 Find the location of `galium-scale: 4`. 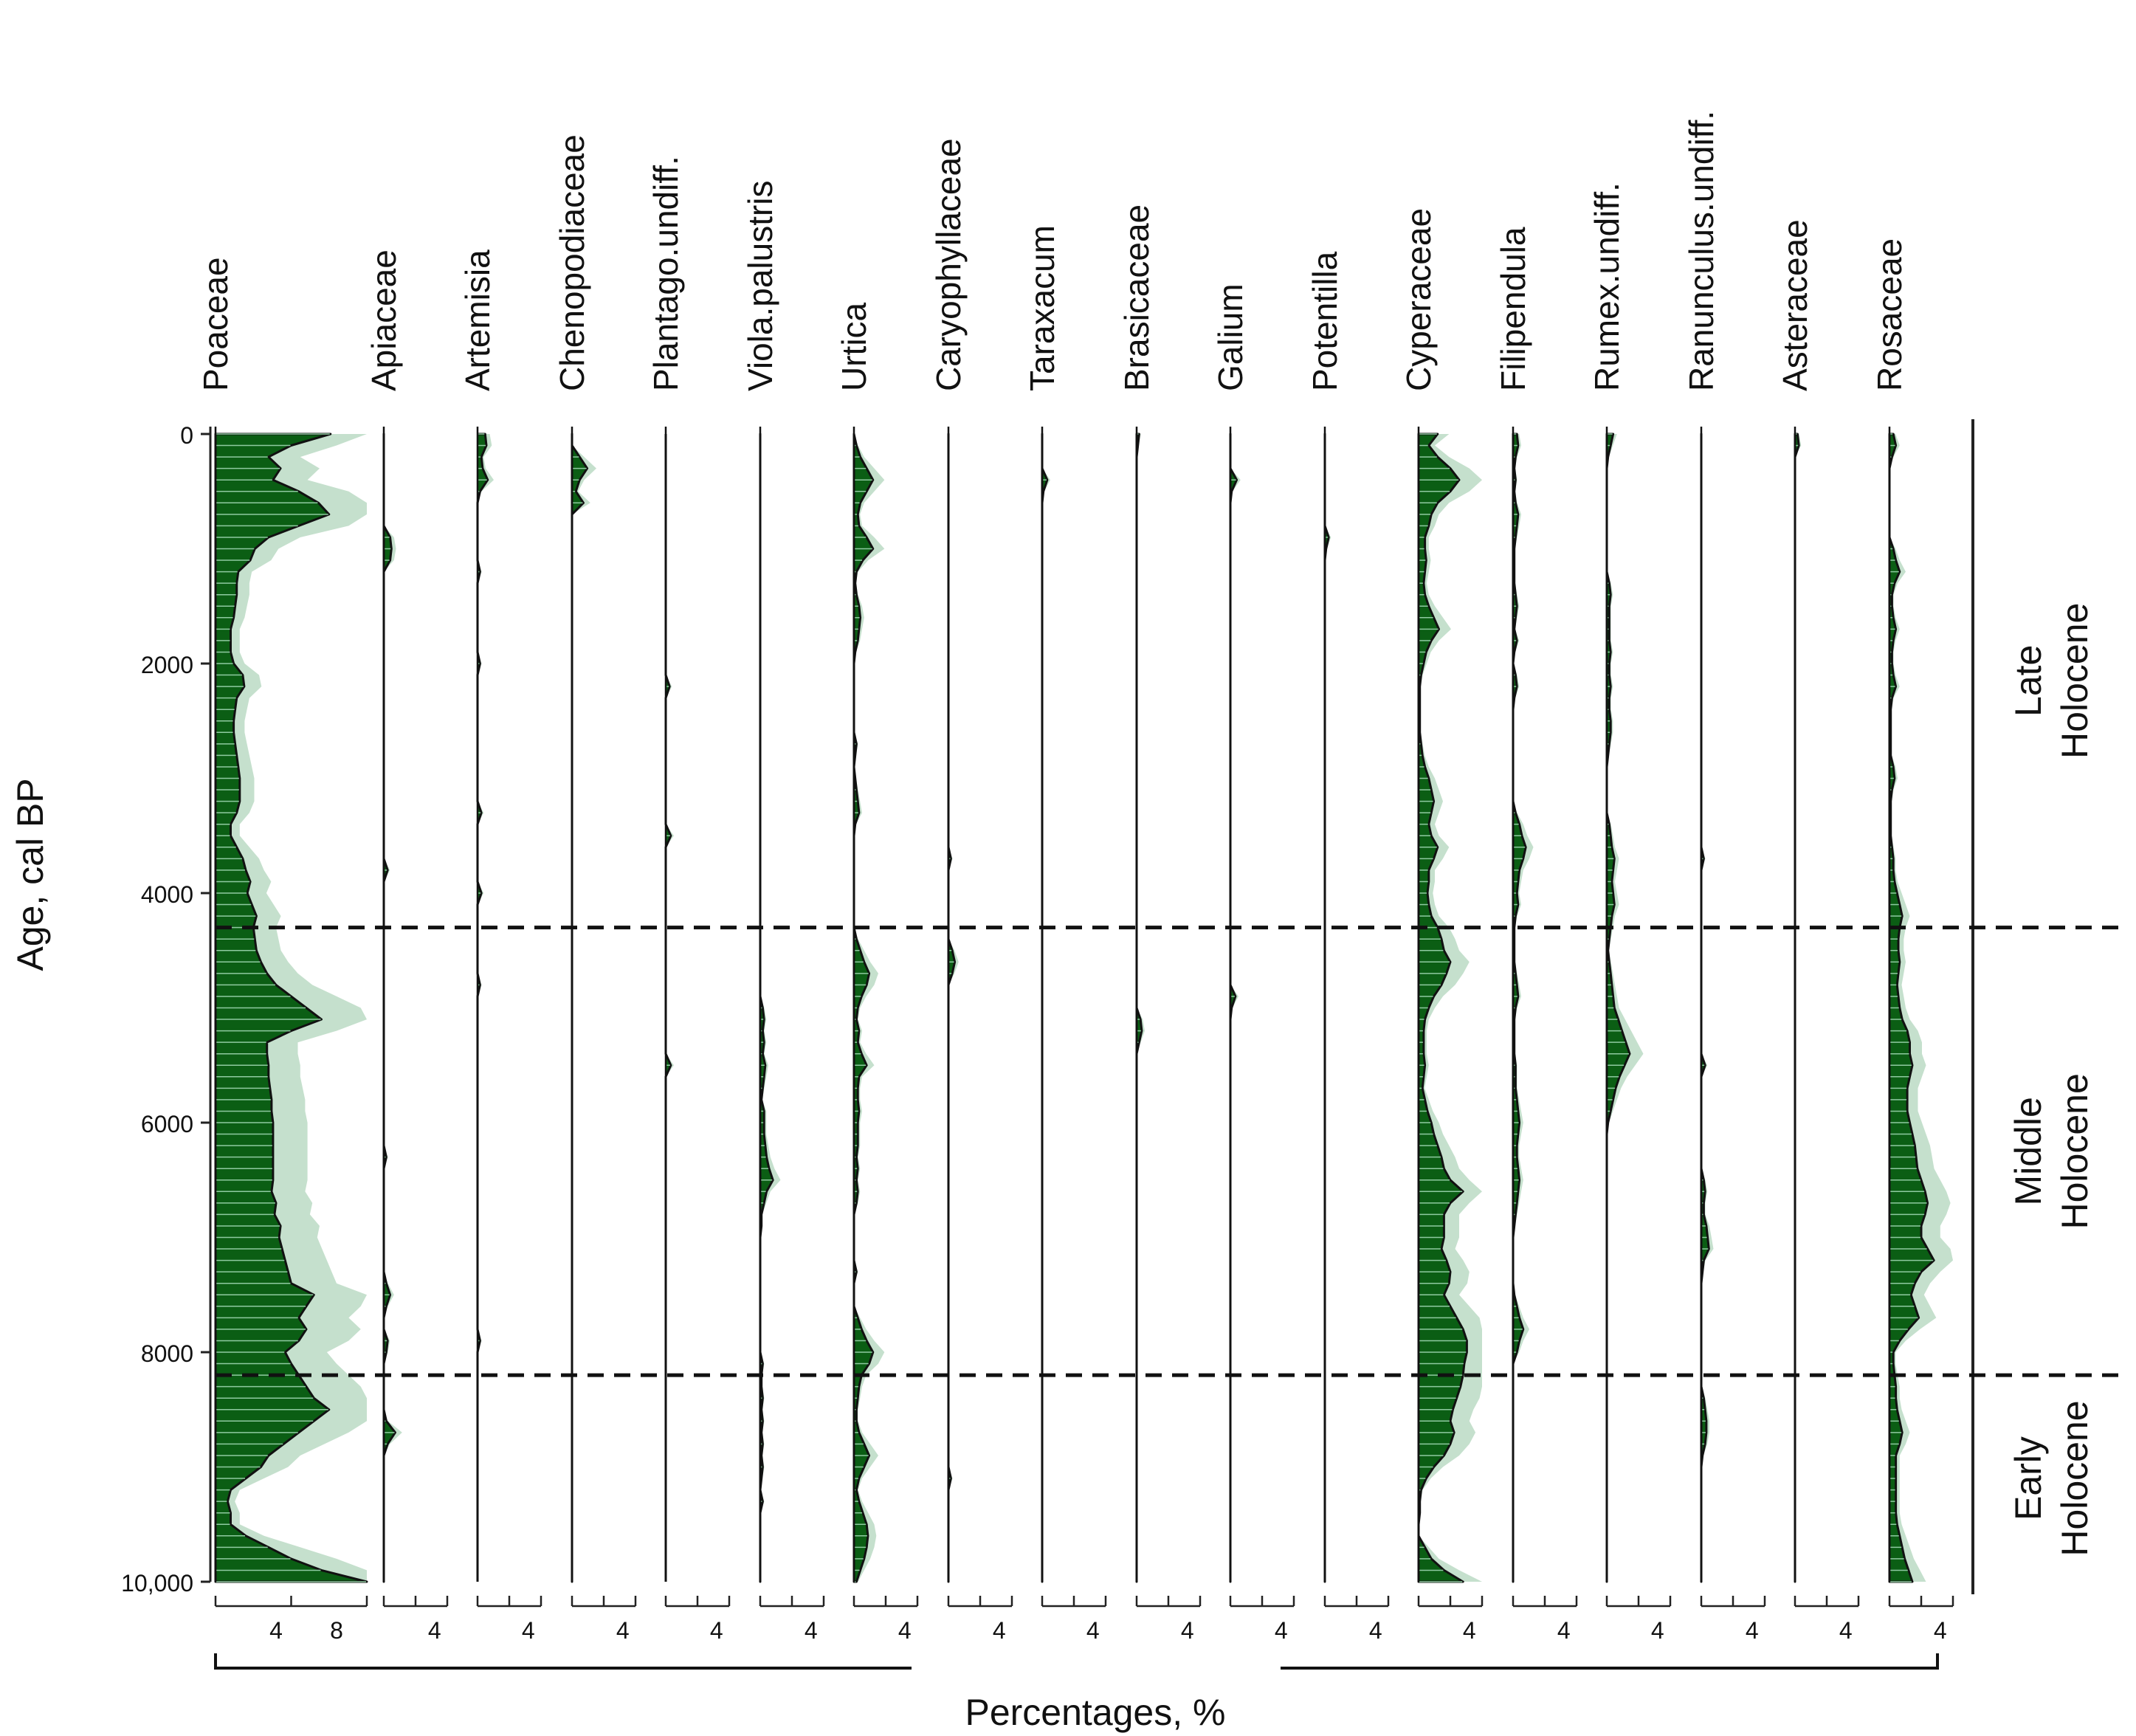

galium-scale: 4 is located at coordinates (1262, 1620).